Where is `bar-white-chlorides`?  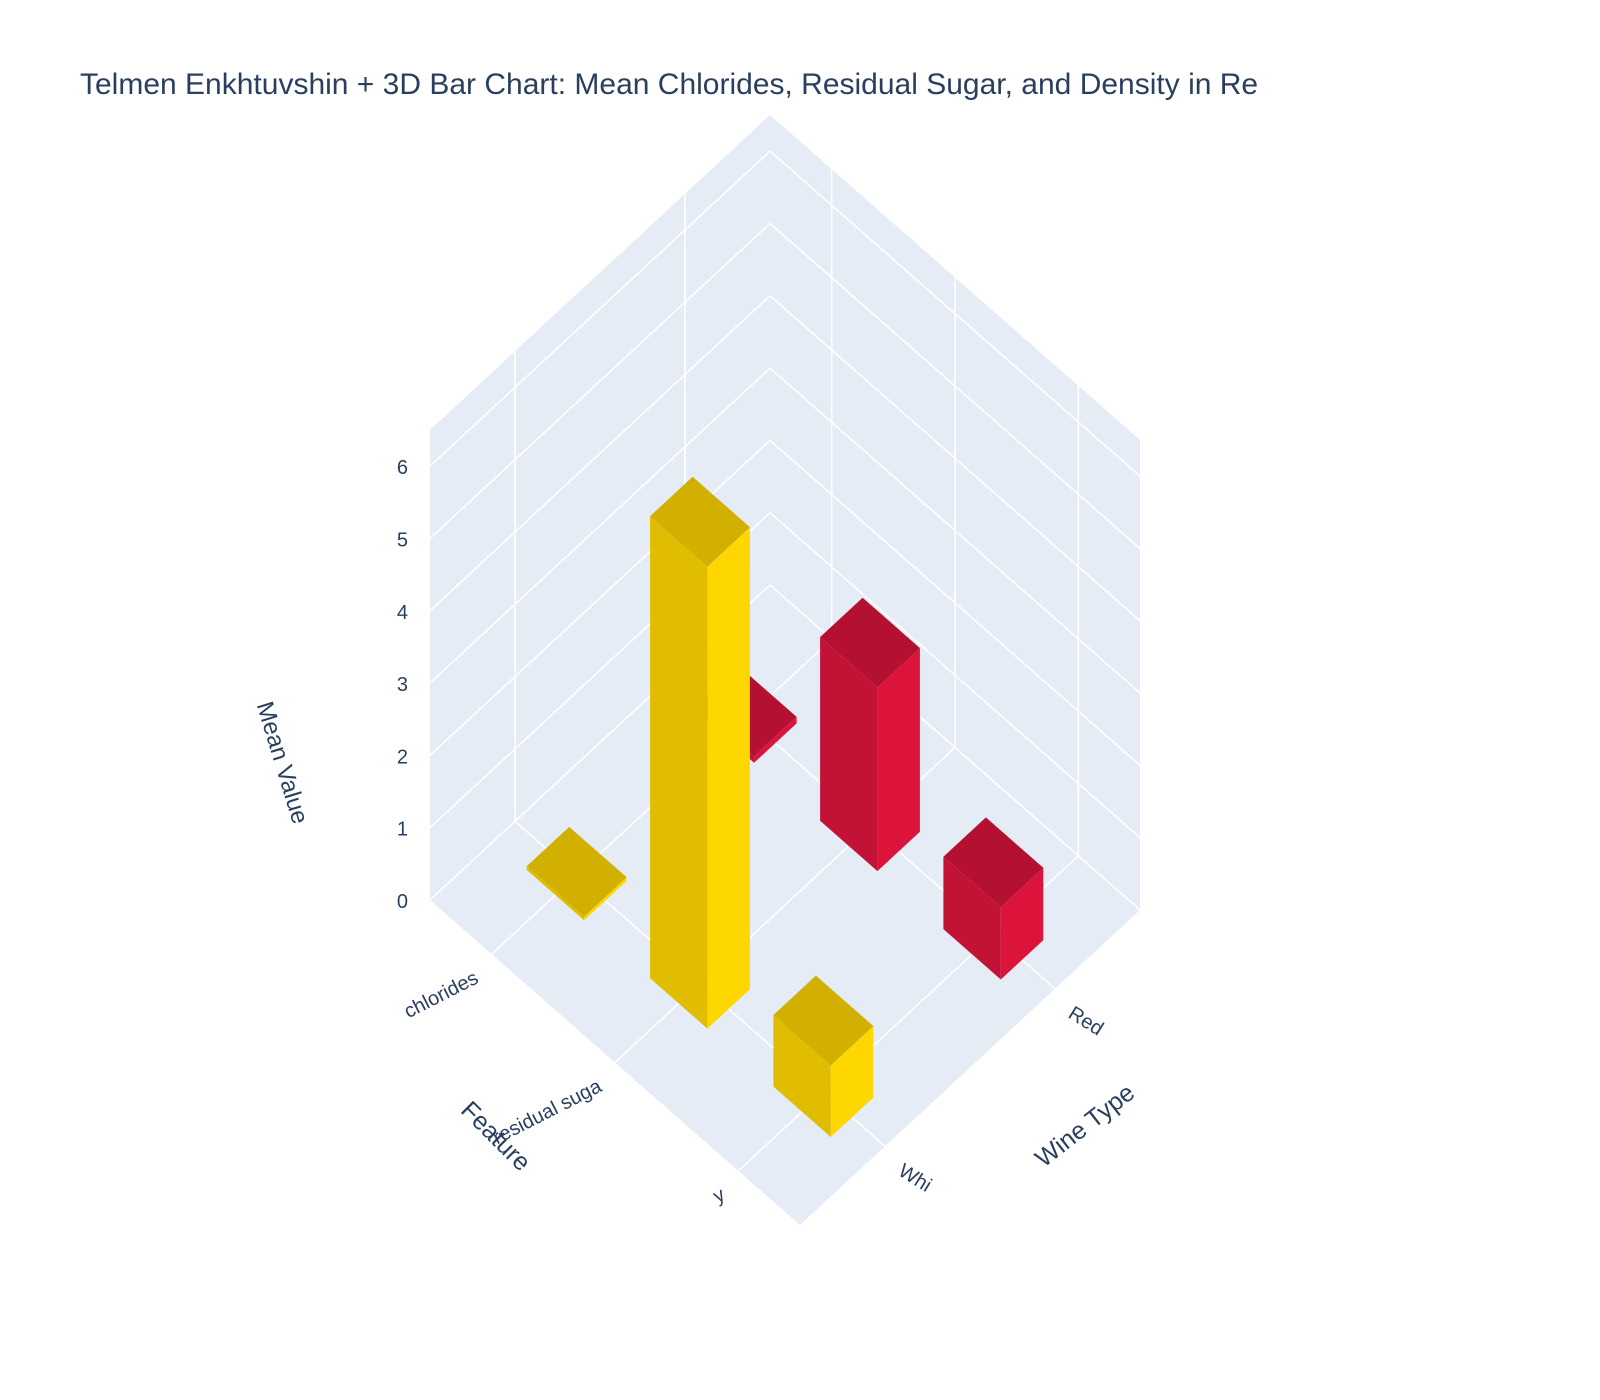
bar-white-chlorides is located at coordinates (576, 873).